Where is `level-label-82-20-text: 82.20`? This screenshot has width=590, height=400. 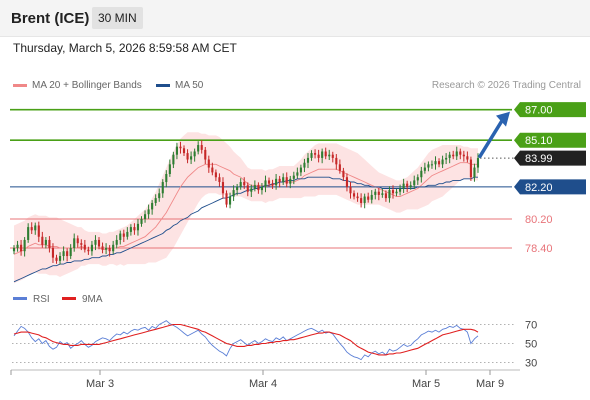
level-label-82-20-text: 82.20 is located at coordinates (539, 188).